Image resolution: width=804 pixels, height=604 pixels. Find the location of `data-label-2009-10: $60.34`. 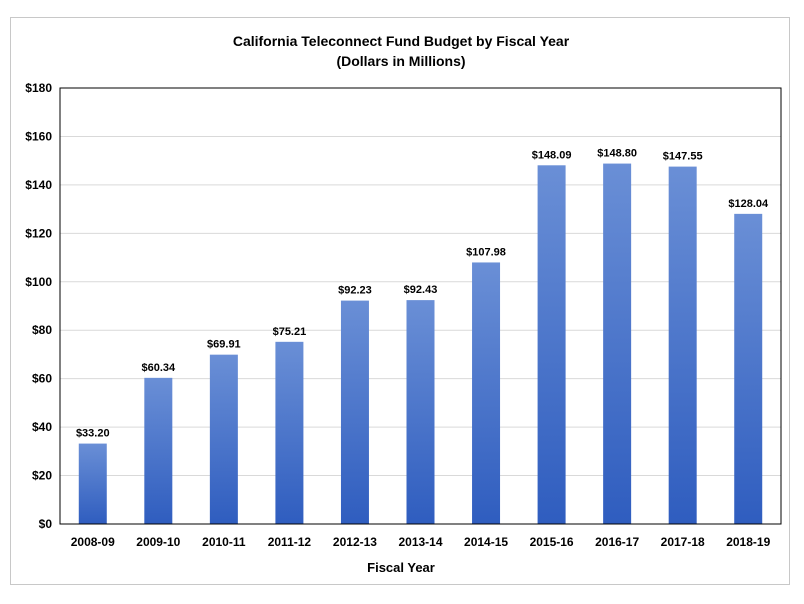

data-label-2009-10: $60.34 is located at coordinates (158, 368).